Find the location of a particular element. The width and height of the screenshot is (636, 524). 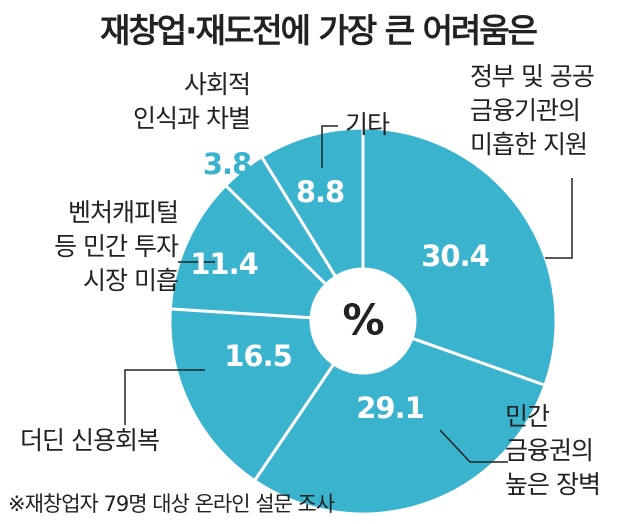

center-unit: % is located at coordinates (362, 320).